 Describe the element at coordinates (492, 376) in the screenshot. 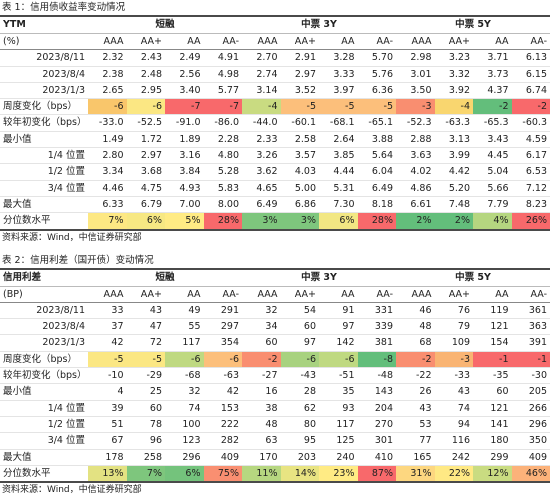

I see `cell: -35` at that location.